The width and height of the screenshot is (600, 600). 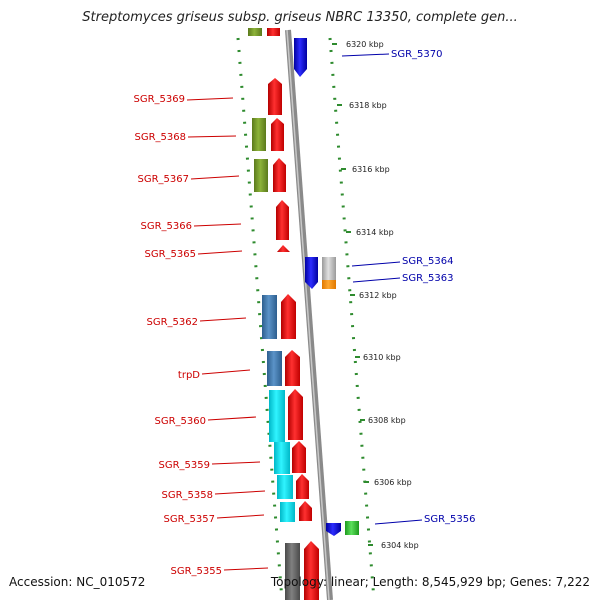 I want to click on backbone-highlight, so click(x=308, y=314).